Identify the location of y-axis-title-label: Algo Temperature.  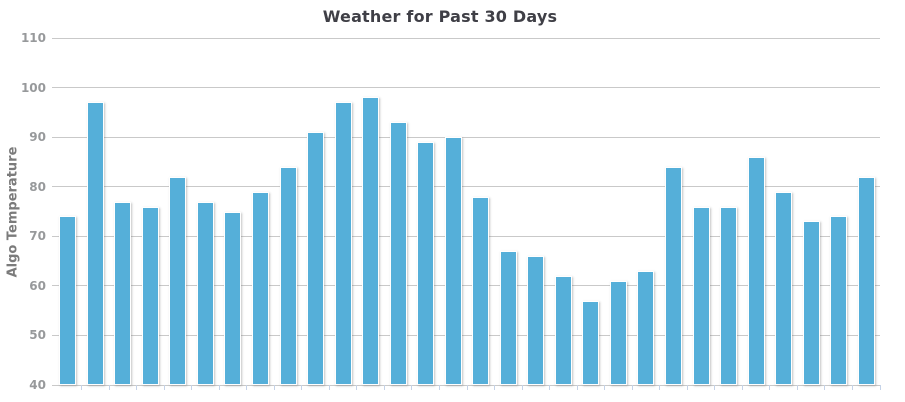
(13, 212).